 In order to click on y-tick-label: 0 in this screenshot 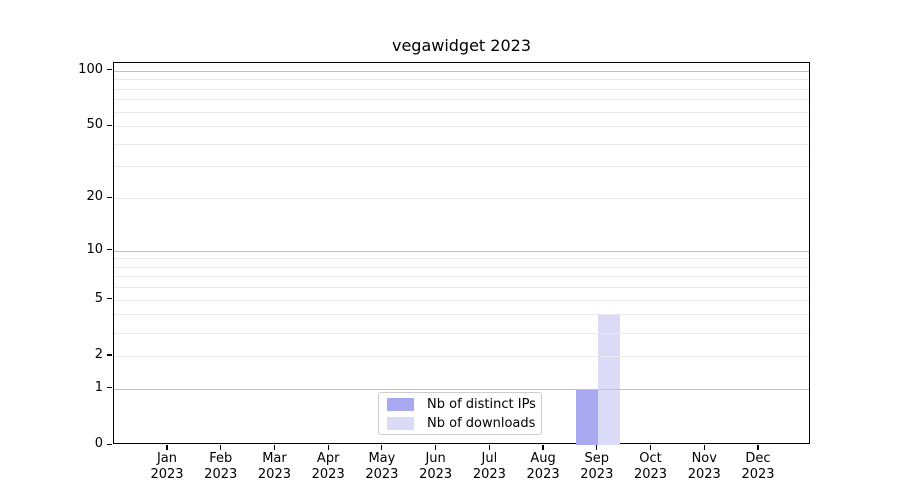, I will do `click(98, 443)`.